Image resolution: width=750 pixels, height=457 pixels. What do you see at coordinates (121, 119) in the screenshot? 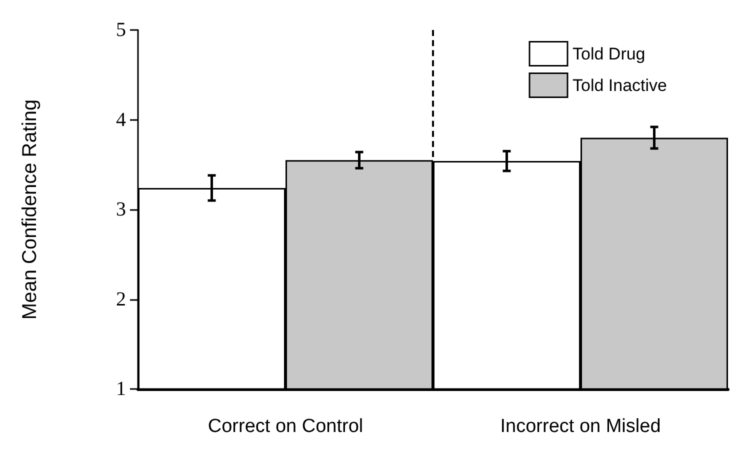
I see `y-tick-label: 4` at bounding box center [121, 119].